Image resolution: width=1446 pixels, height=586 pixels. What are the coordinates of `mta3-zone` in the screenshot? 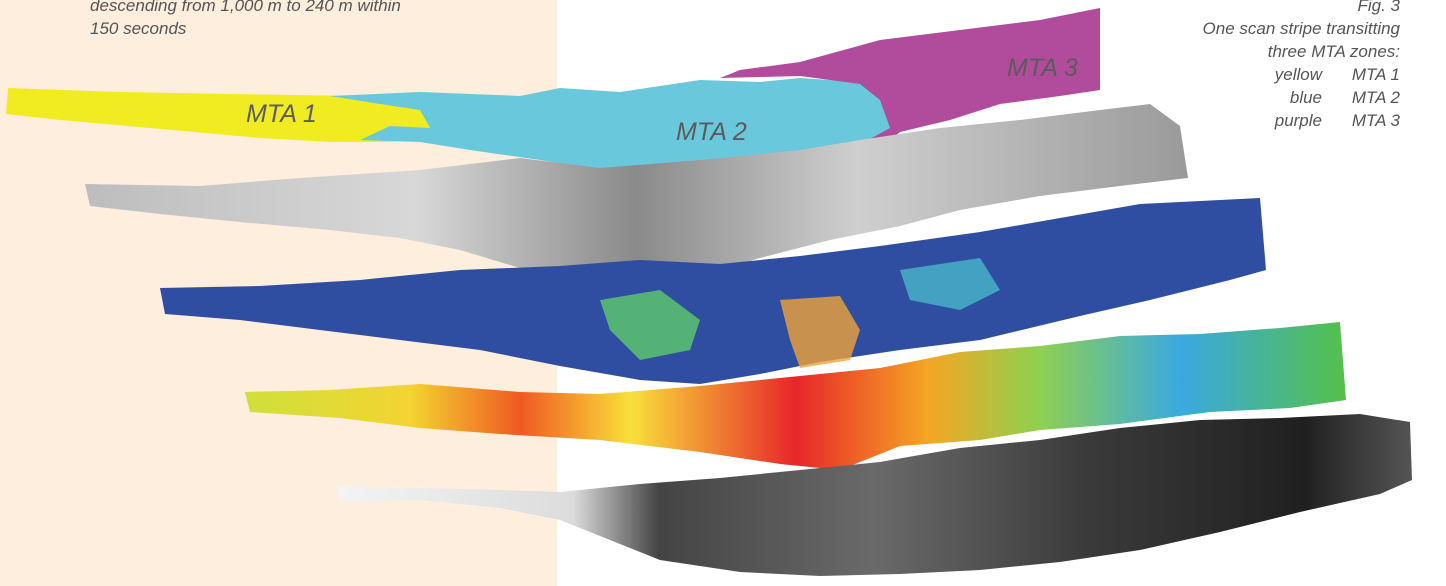 It's located at (910, 93).